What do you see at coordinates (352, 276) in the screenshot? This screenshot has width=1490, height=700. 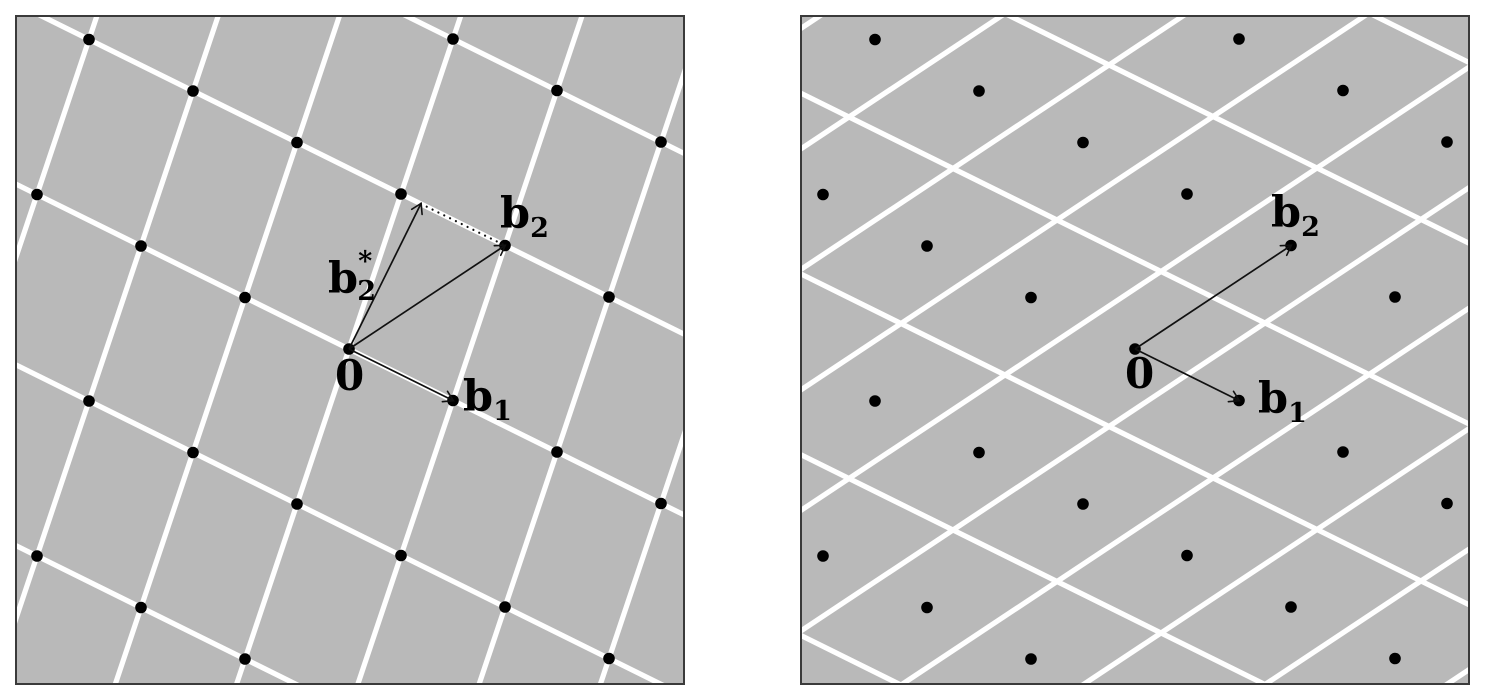 I see `b2-star-label: b* 2` at bounding box center [352, 276].